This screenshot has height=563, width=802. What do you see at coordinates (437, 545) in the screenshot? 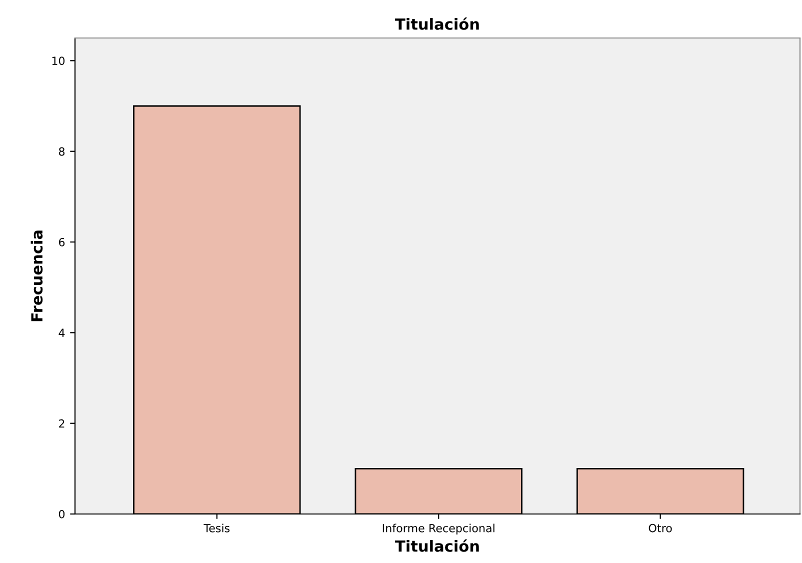
I see `x-axis-title: Titulación` at bounding box center [437, 545].